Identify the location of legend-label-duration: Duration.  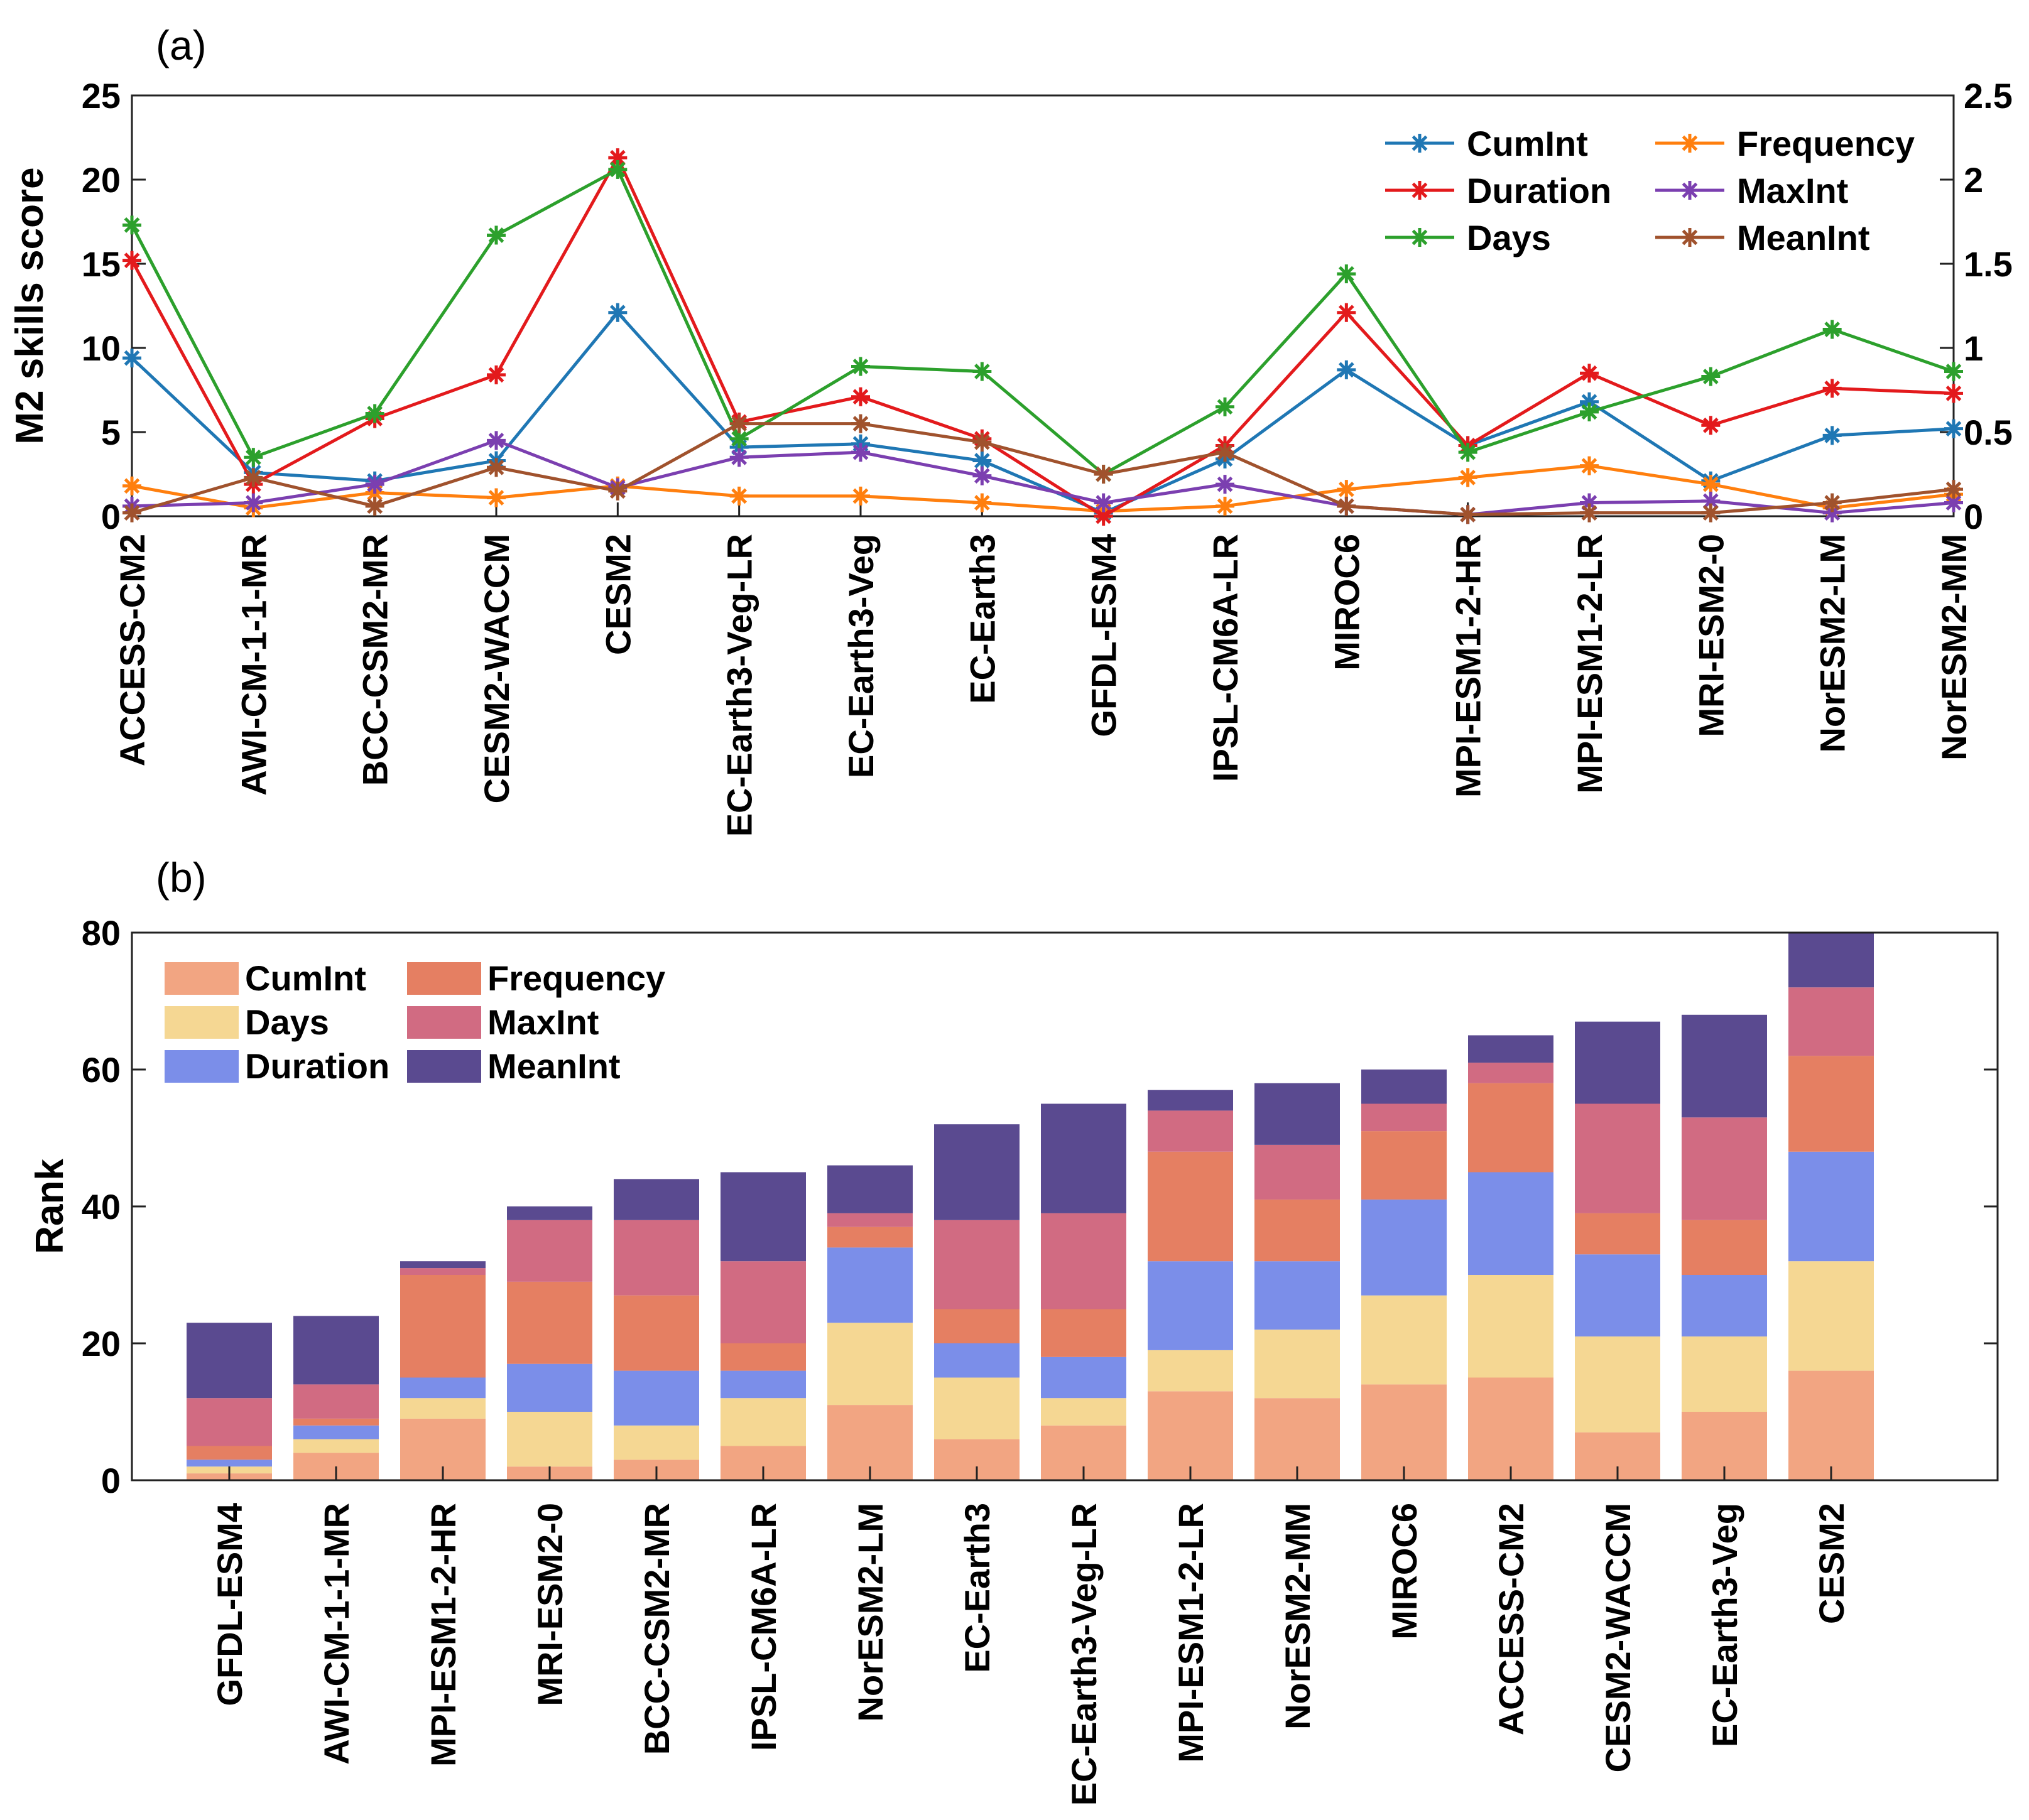
(1539, 190).